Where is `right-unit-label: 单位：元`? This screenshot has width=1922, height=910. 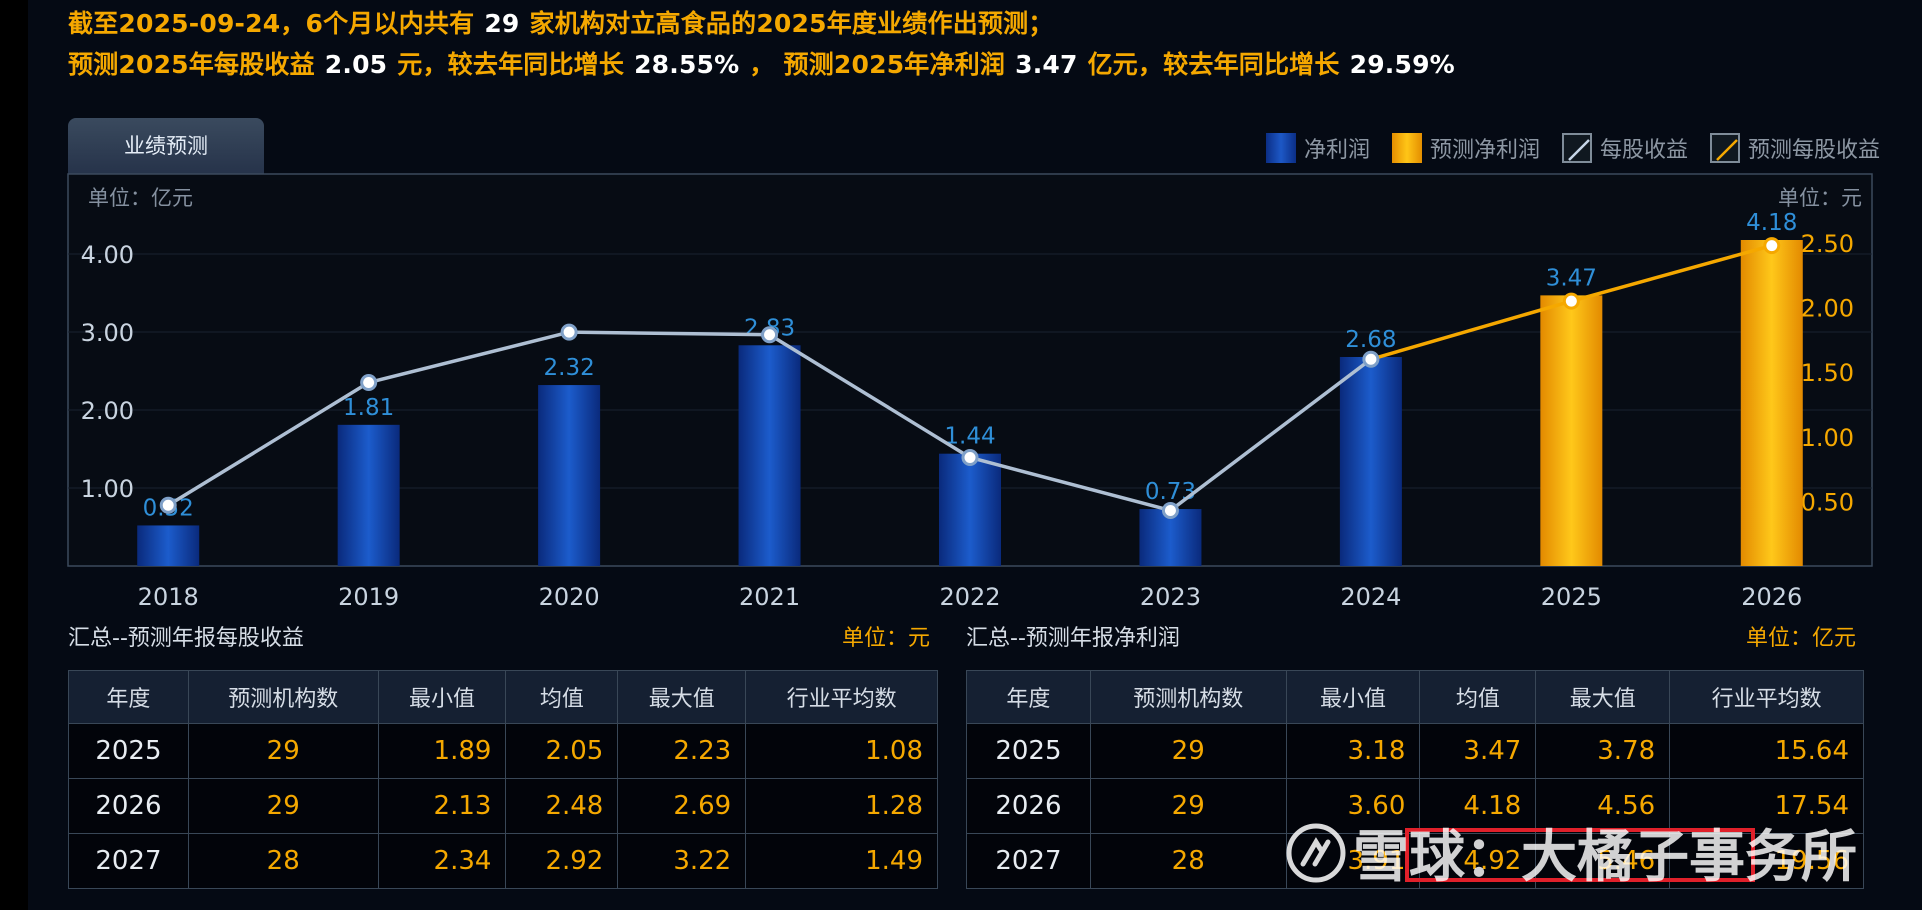
right-unit-label: 单位：元 is located at coordinates (1820, 198).